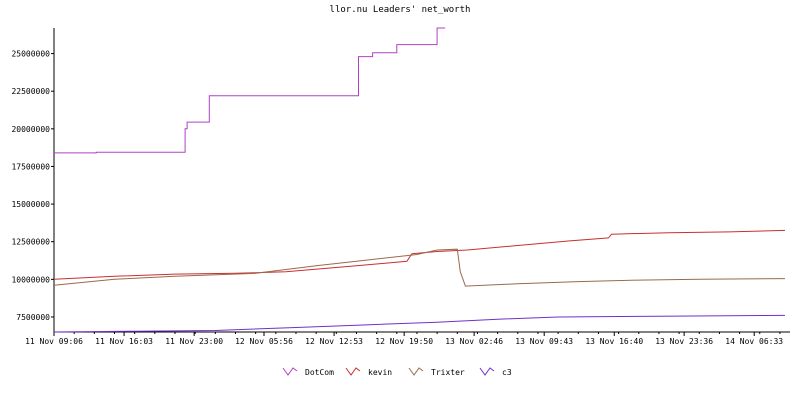  Describe the element at coordinates (334, 341) in the screenshot. I see `x-tick-label: 12 Nov 12:53` at that location.